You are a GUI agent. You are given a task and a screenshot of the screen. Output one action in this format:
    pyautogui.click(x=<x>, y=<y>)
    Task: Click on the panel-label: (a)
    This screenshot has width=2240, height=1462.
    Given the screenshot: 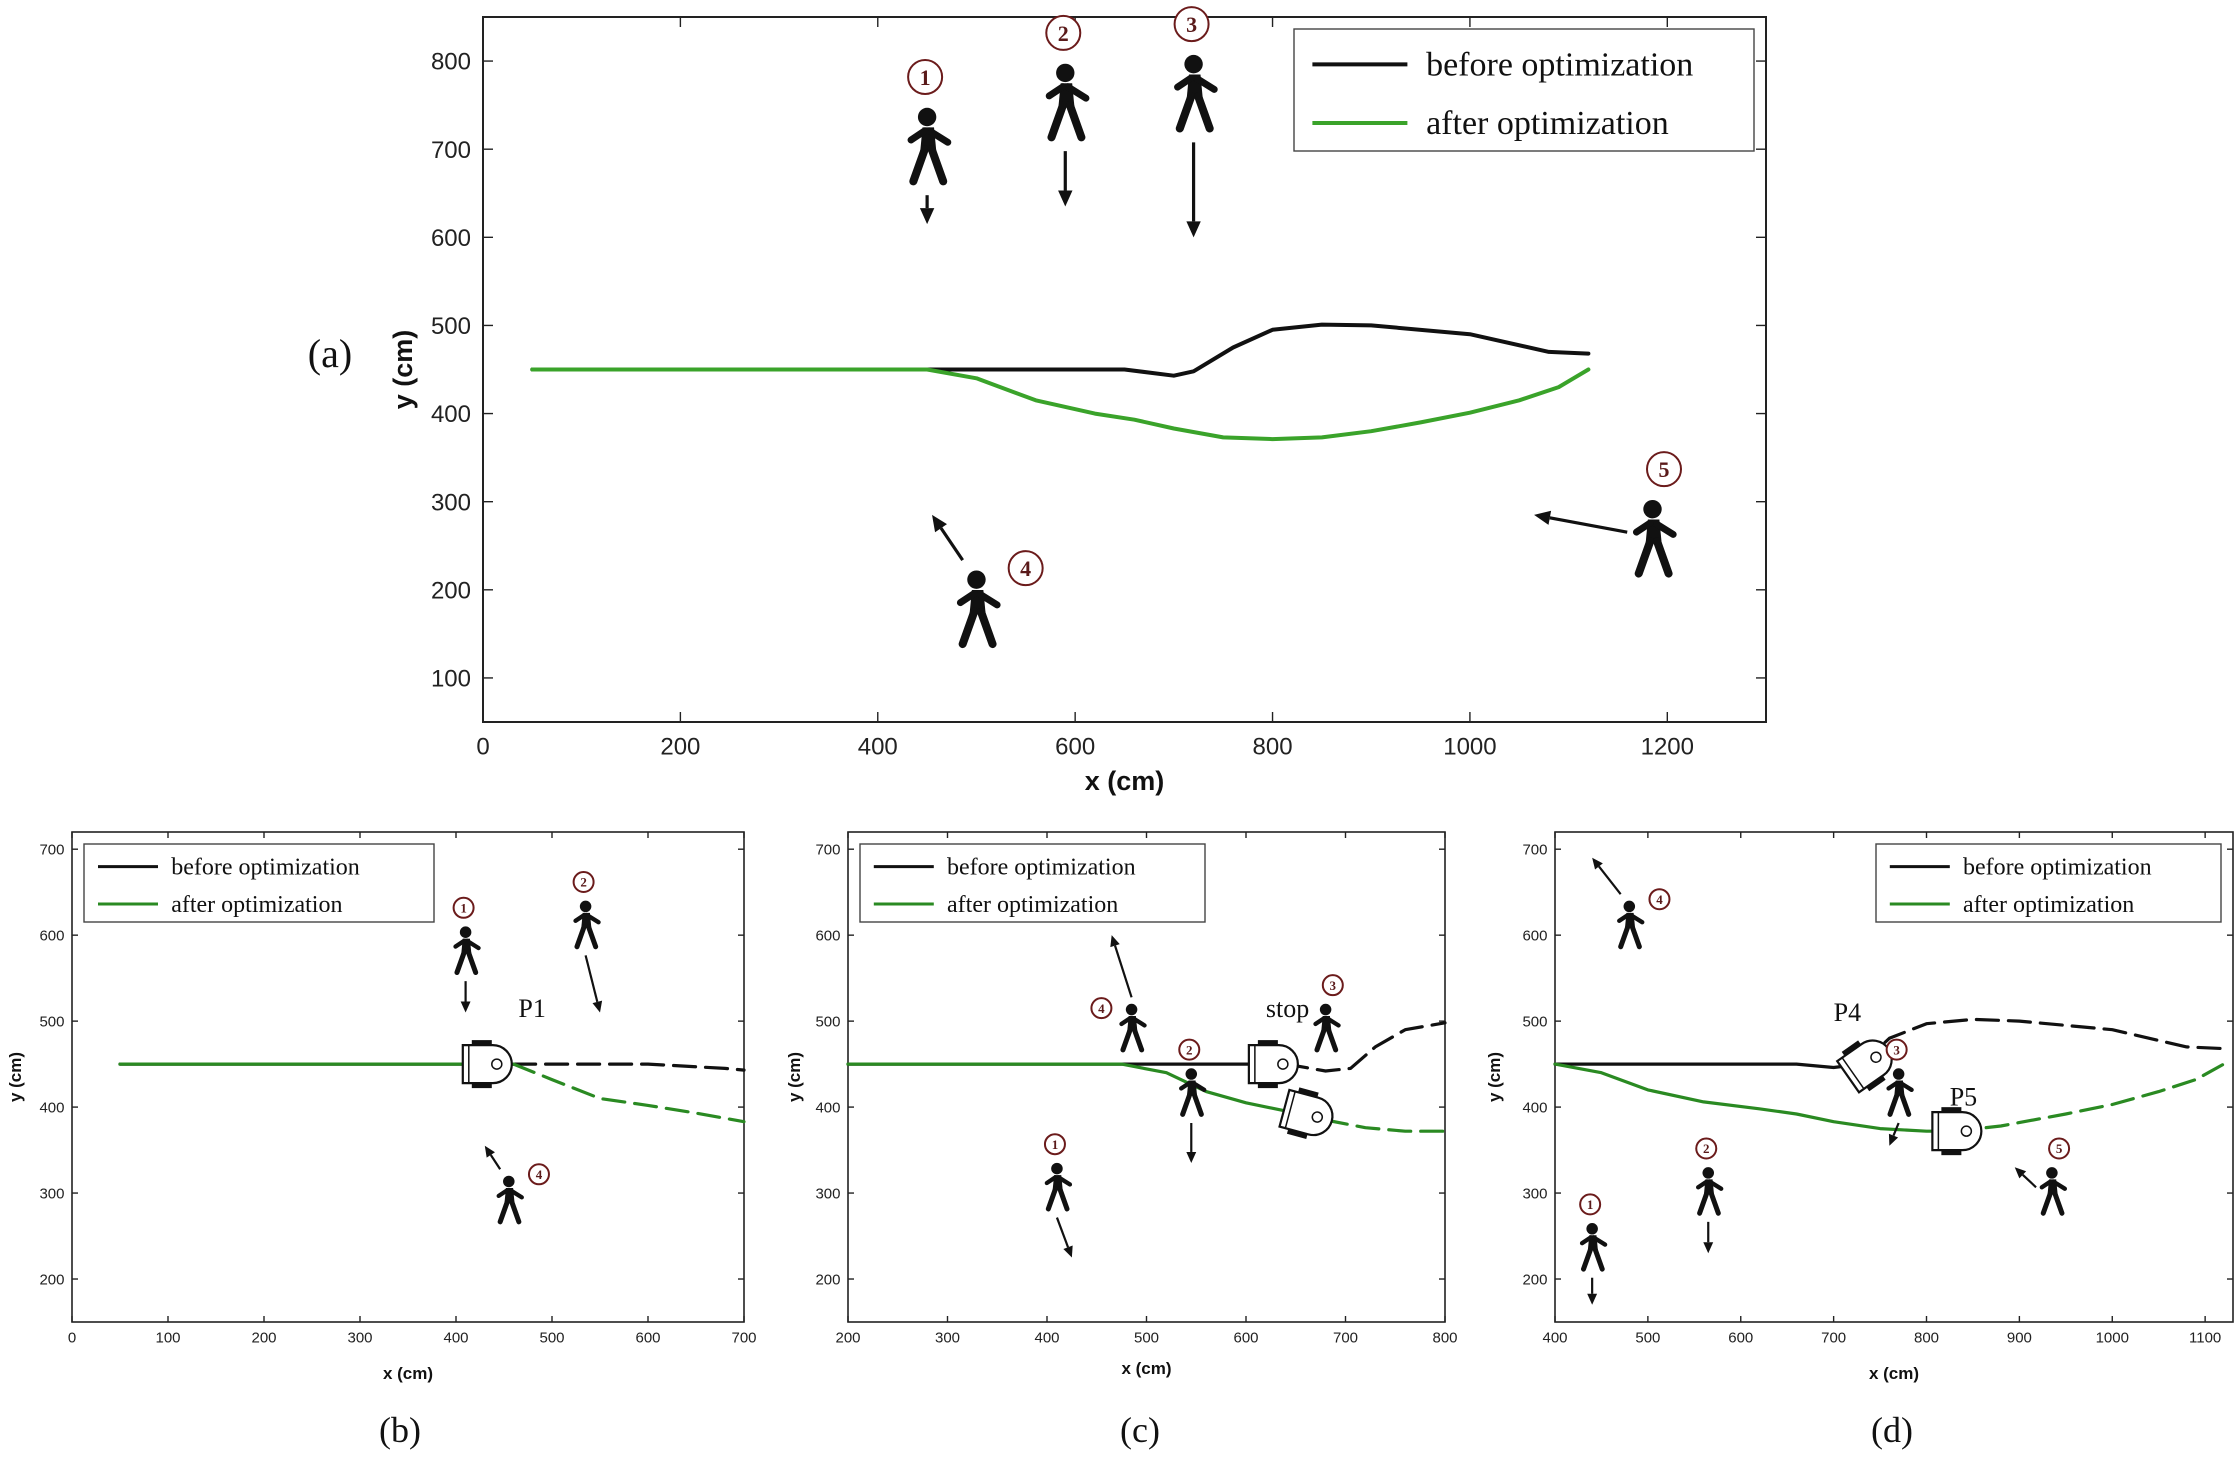 What is the action you would take?
    pyautogui.click(x=330, y=353)
    